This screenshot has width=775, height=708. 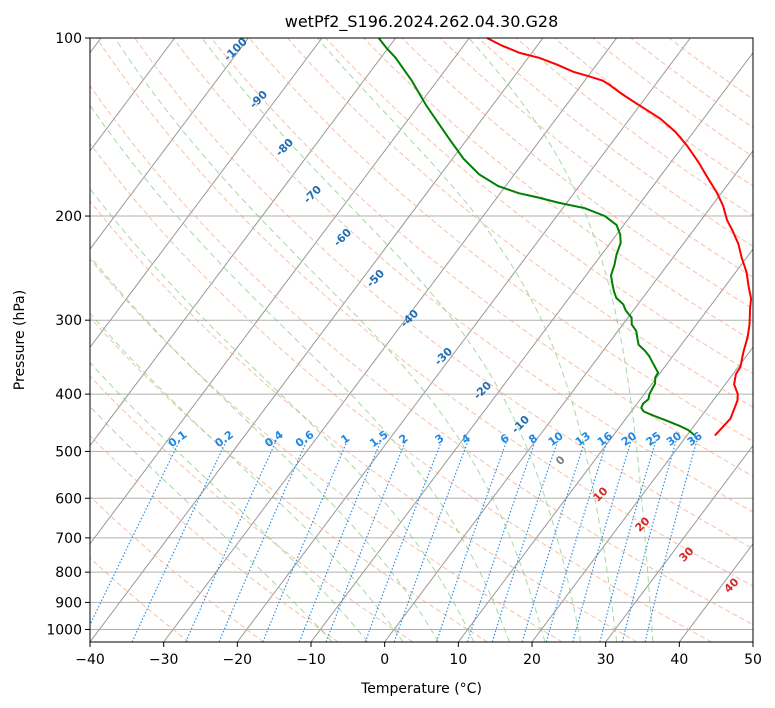 What do you see at coordinates (305, 439) in the screenshot?
I see `mixing-ratio-label: 0.6` at bounding box center [305, 439].